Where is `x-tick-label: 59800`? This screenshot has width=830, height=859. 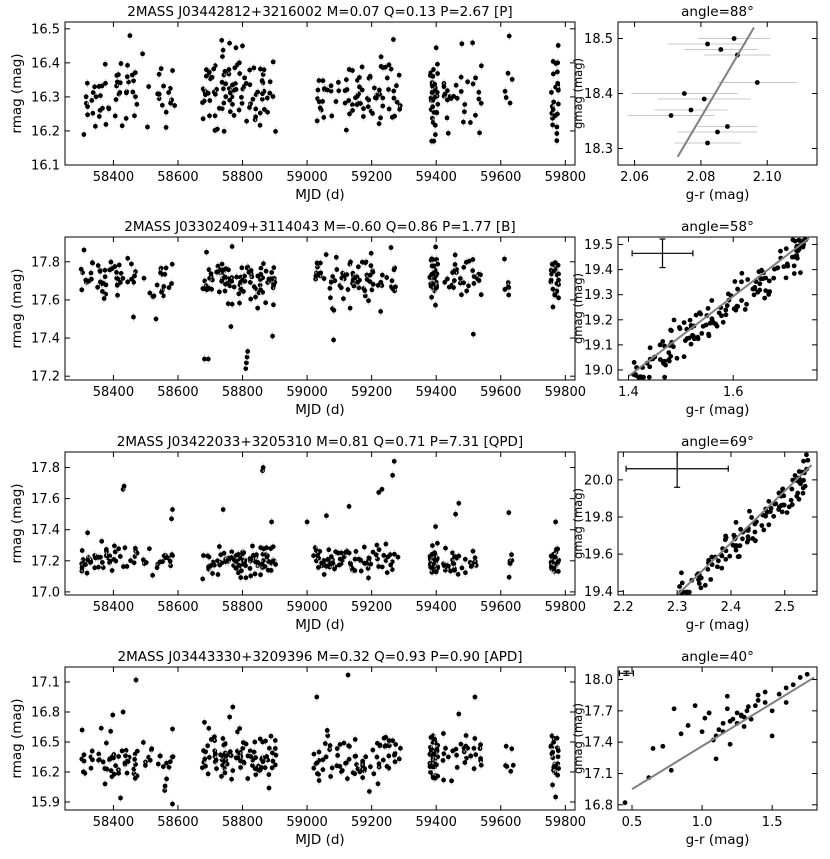
x-tick-label: 59800 is located at coordinates (565, 177).